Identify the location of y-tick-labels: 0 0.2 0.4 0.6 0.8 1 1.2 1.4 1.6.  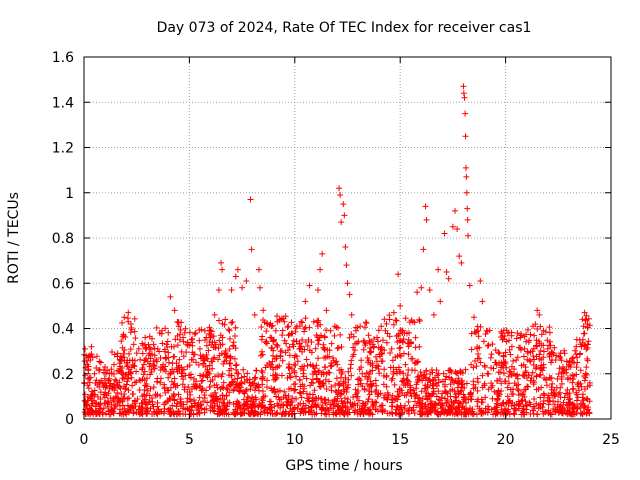
(63, 239).